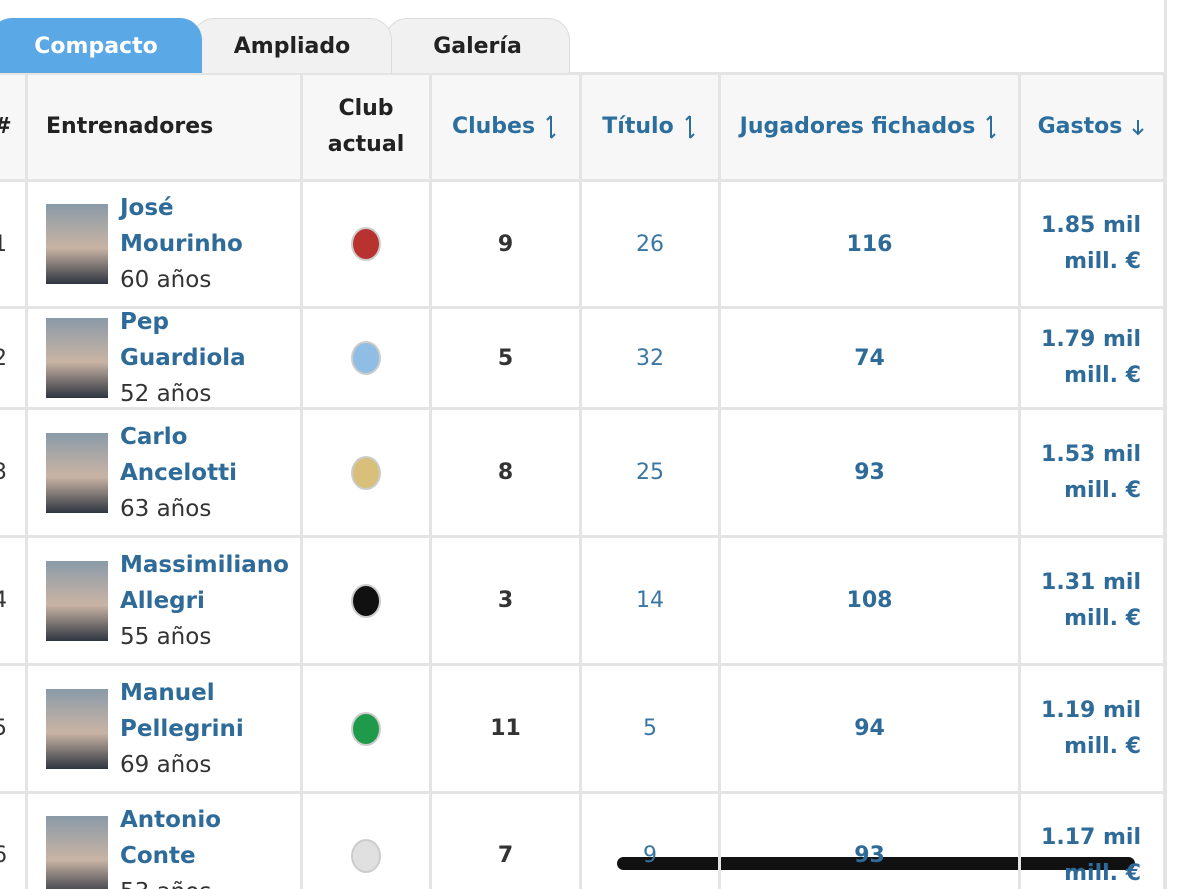 The image size is (1200, 889). I want to click on spend-cell: 1.85 mil mill. €, so click(1093, 245).